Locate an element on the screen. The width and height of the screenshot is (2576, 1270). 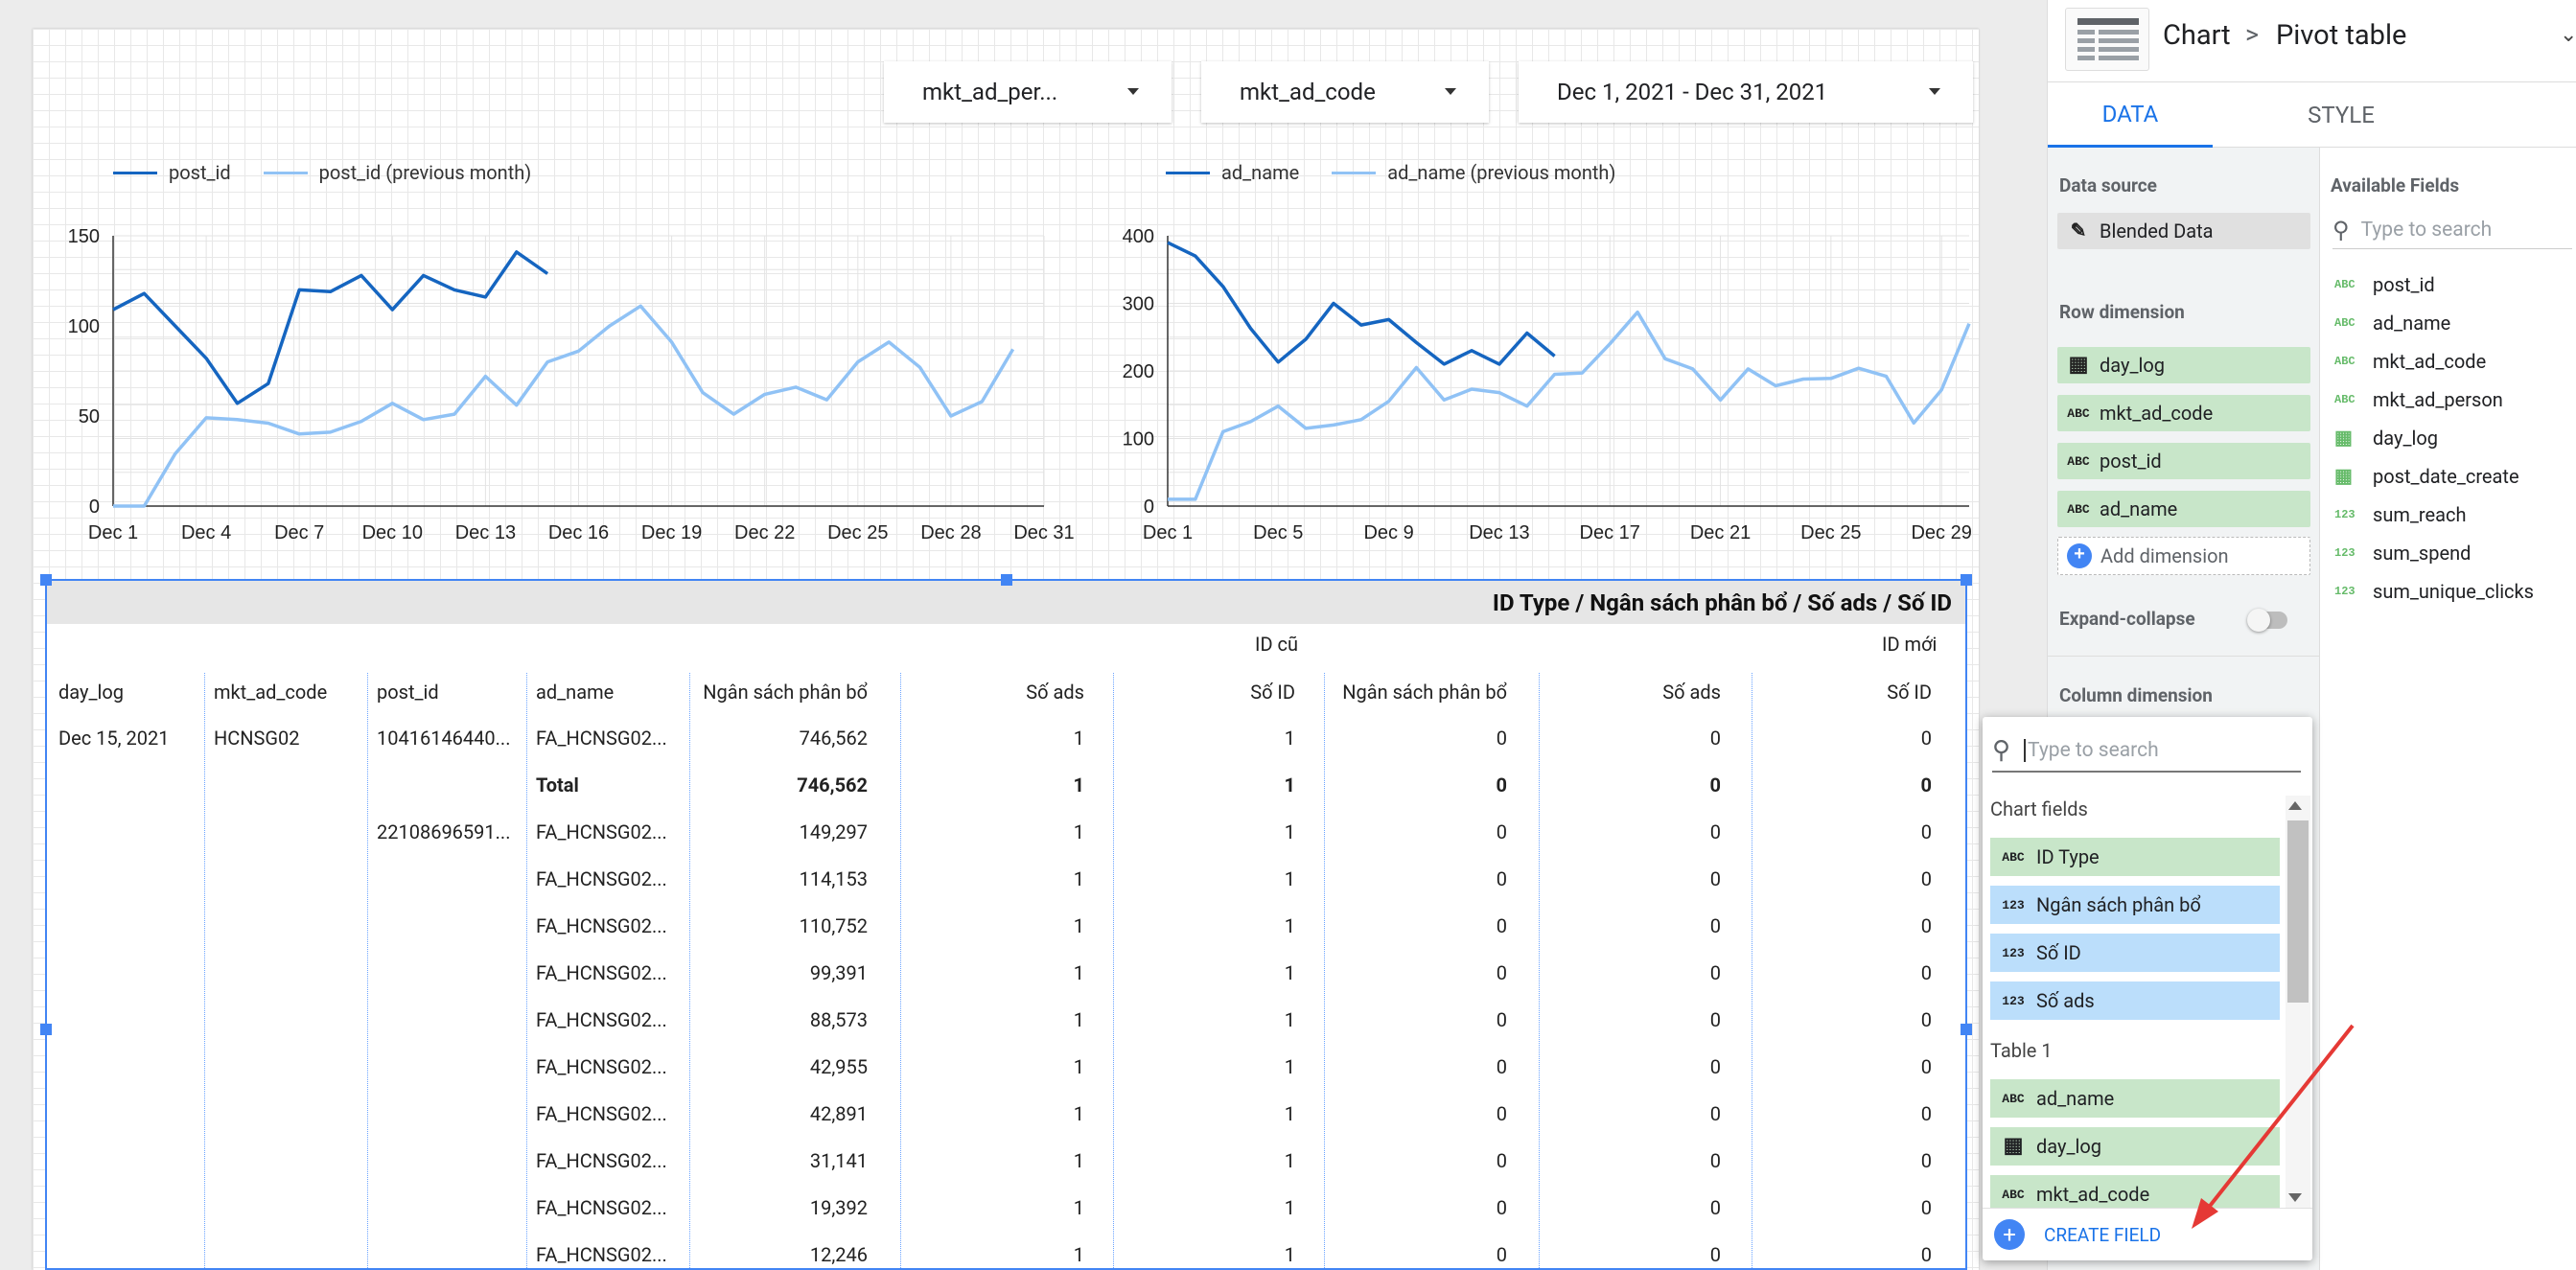
available-fields-search: ⚲ Type to search is located at coordinates (2452, 230).